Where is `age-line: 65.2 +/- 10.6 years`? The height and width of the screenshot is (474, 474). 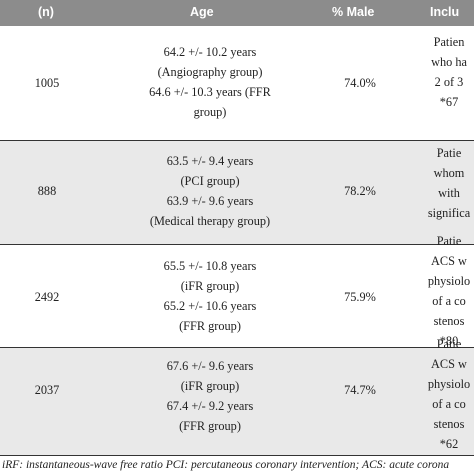
age-line: 65.2 +/- 10.6 years is located at coordinates (210, 306).